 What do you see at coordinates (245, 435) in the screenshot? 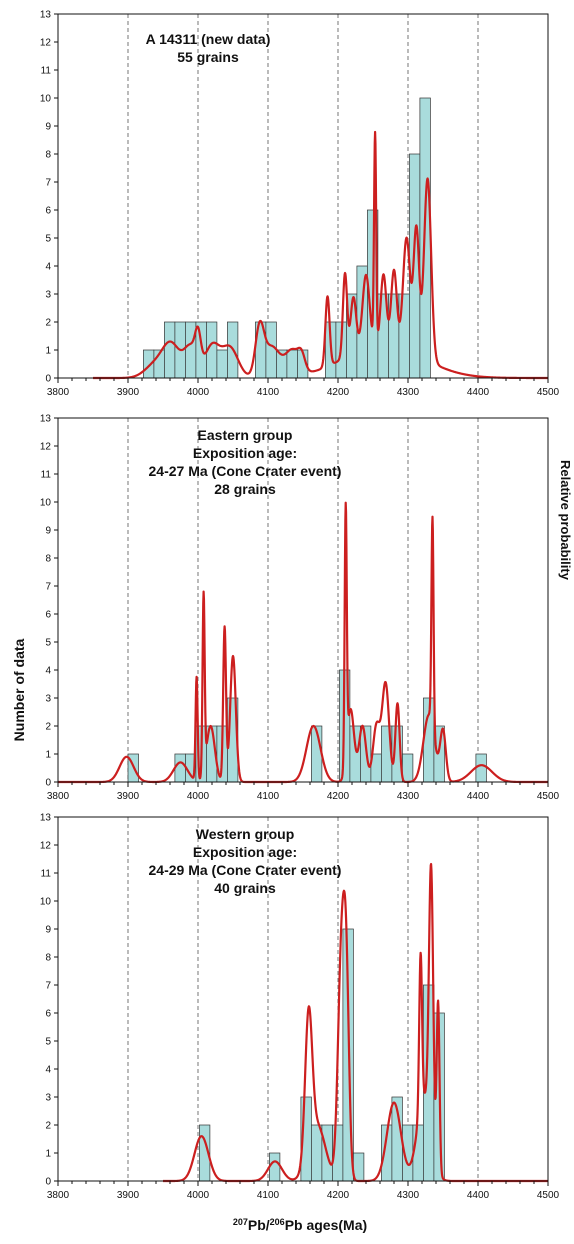
I see `panel-annotation-line: Eastern group` at bounding box center [245, 435].